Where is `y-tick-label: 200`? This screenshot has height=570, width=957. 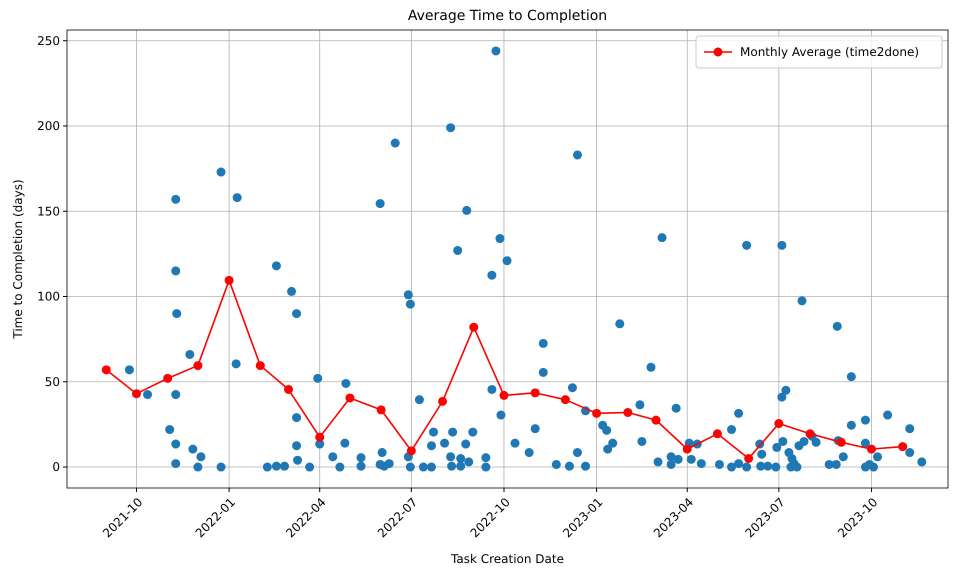 y-tick-label: 200 is located at coordinates (48, 126).